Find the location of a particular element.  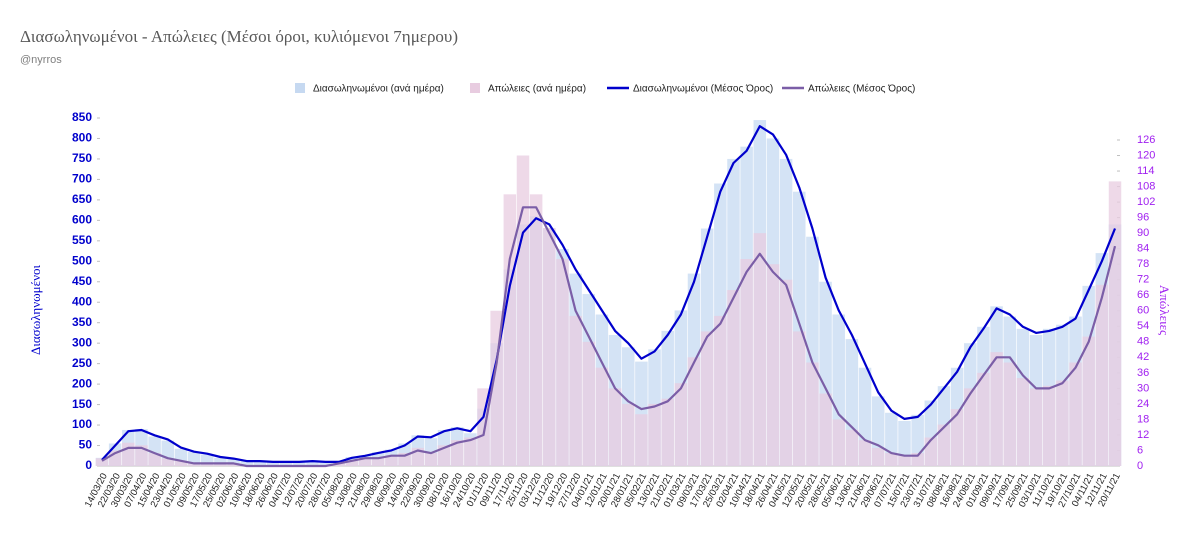

chart-subtitle: @nyrros is located at coordinates (41, 60).